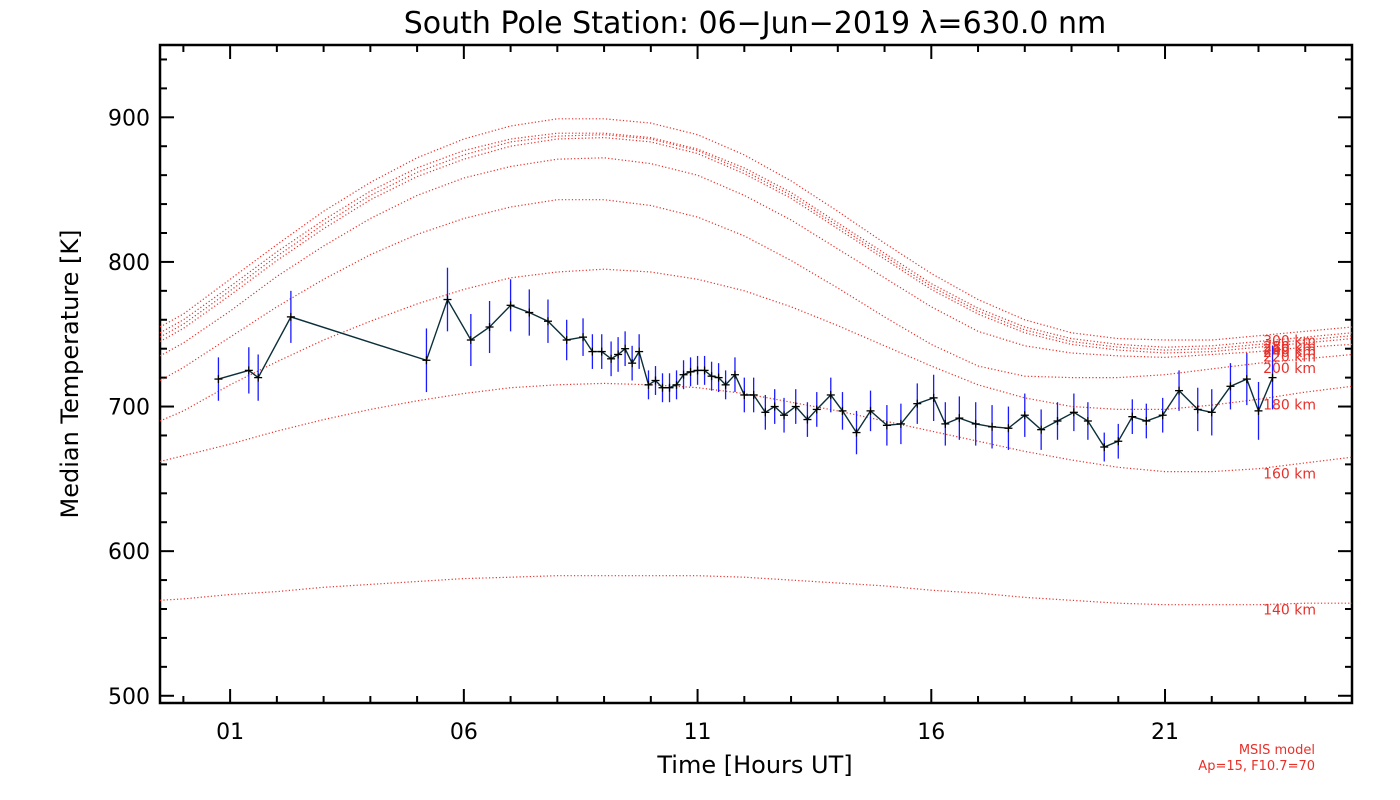 The image size is (1400, 800). What do you see at coordinates (1289, 358) in the screenshot?
I see `altitude-label-220-km: 220 km` at bounding box center [1289, 358].